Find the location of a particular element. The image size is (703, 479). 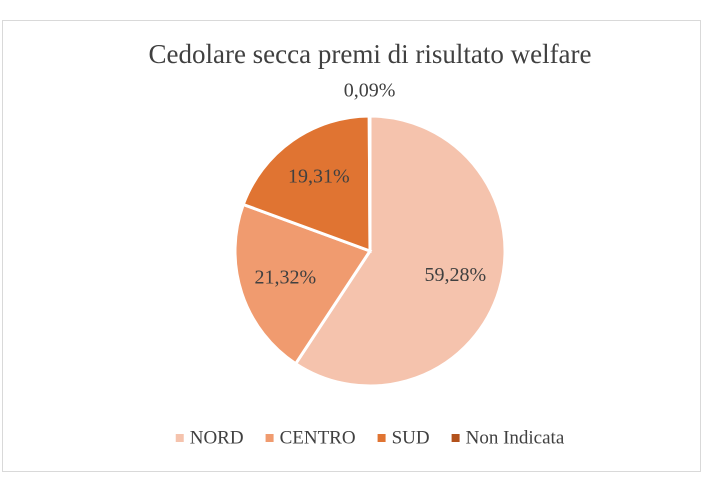

legend-label: NORD is located at coordinates (217, 437).